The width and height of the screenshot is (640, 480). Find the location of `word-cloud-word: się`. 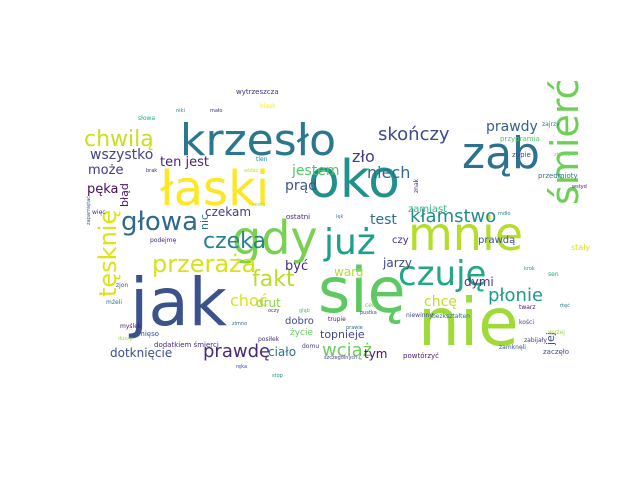

word-cloud-word: się is located at coordinates (362, 290).